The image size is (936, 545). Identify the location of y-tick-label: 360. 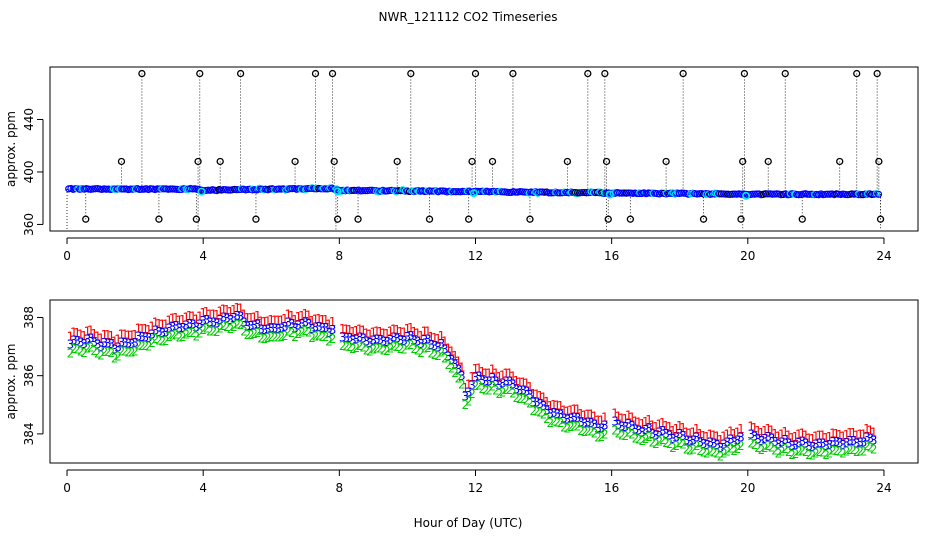
(29, 224).